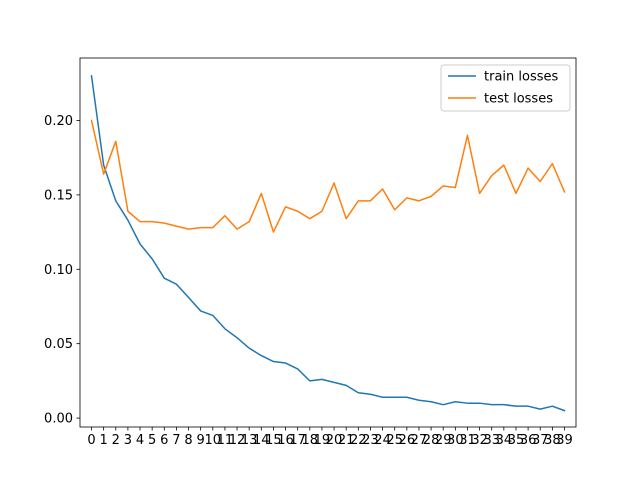 Image resolution: width=640 pixels, height=480 pixels. I want to click on x-tick-label-5: 5, so click(152, 440).